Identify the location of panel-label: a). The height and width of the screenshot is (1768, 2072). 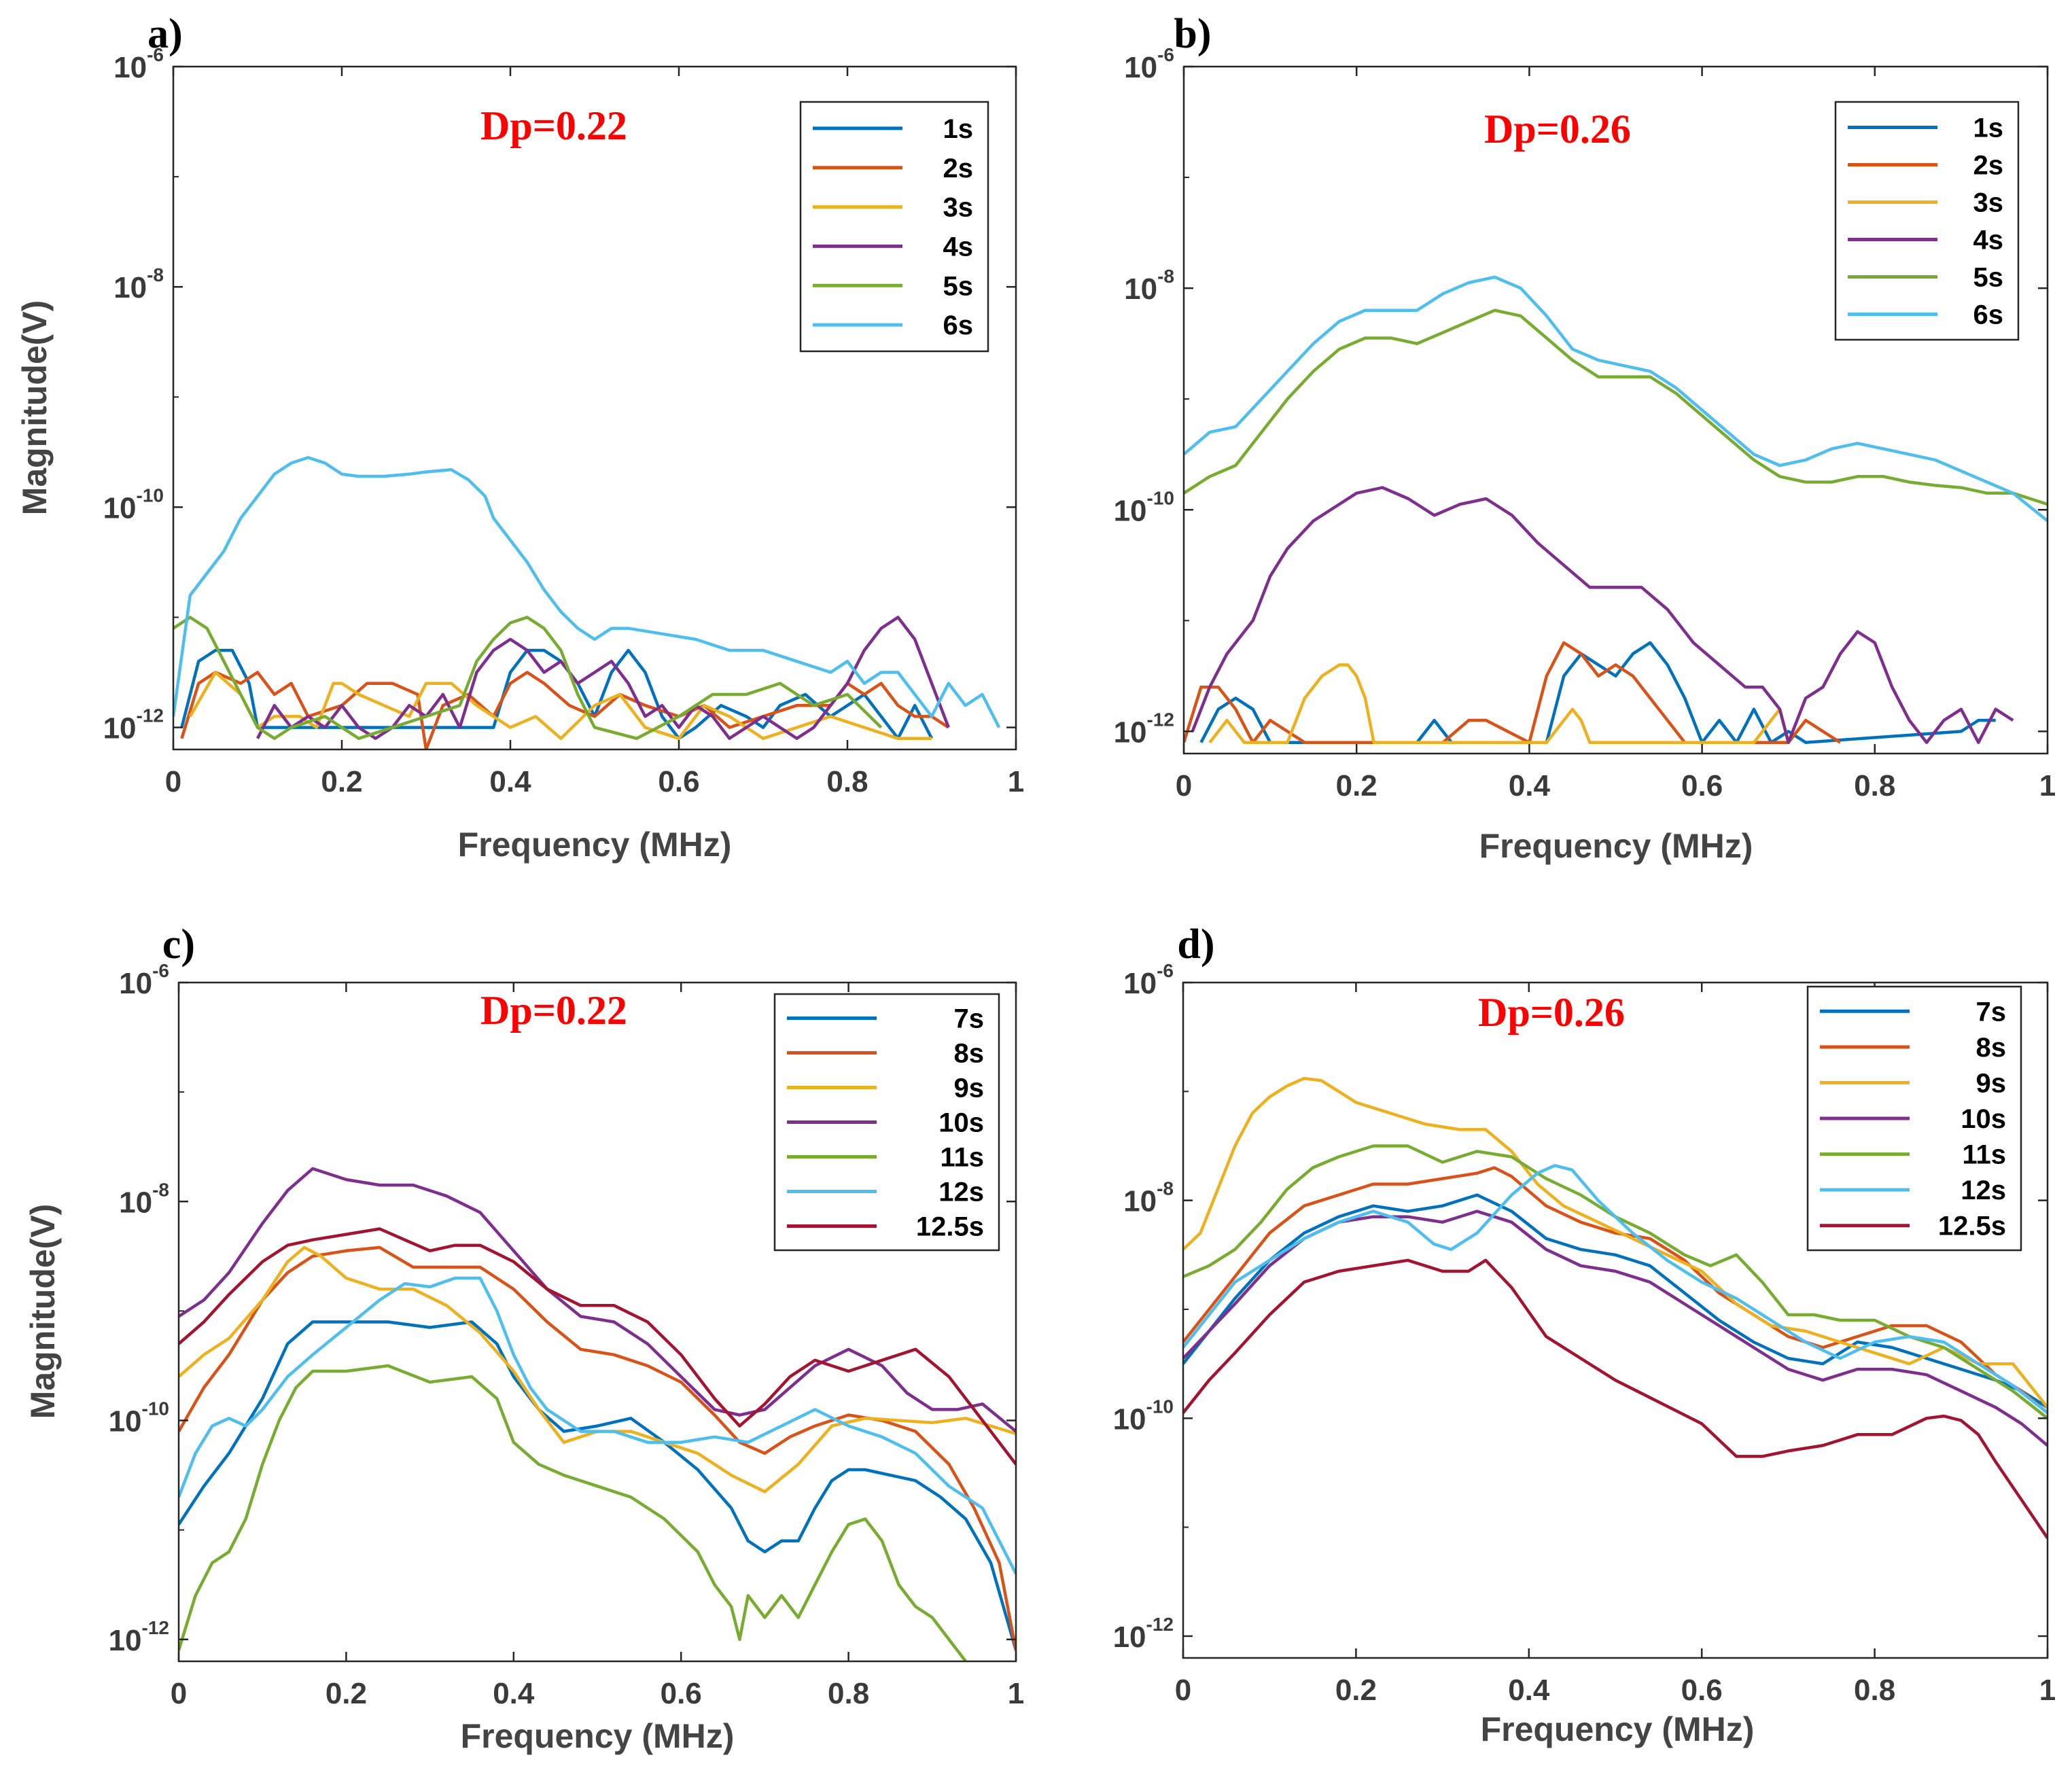
(165, 34).